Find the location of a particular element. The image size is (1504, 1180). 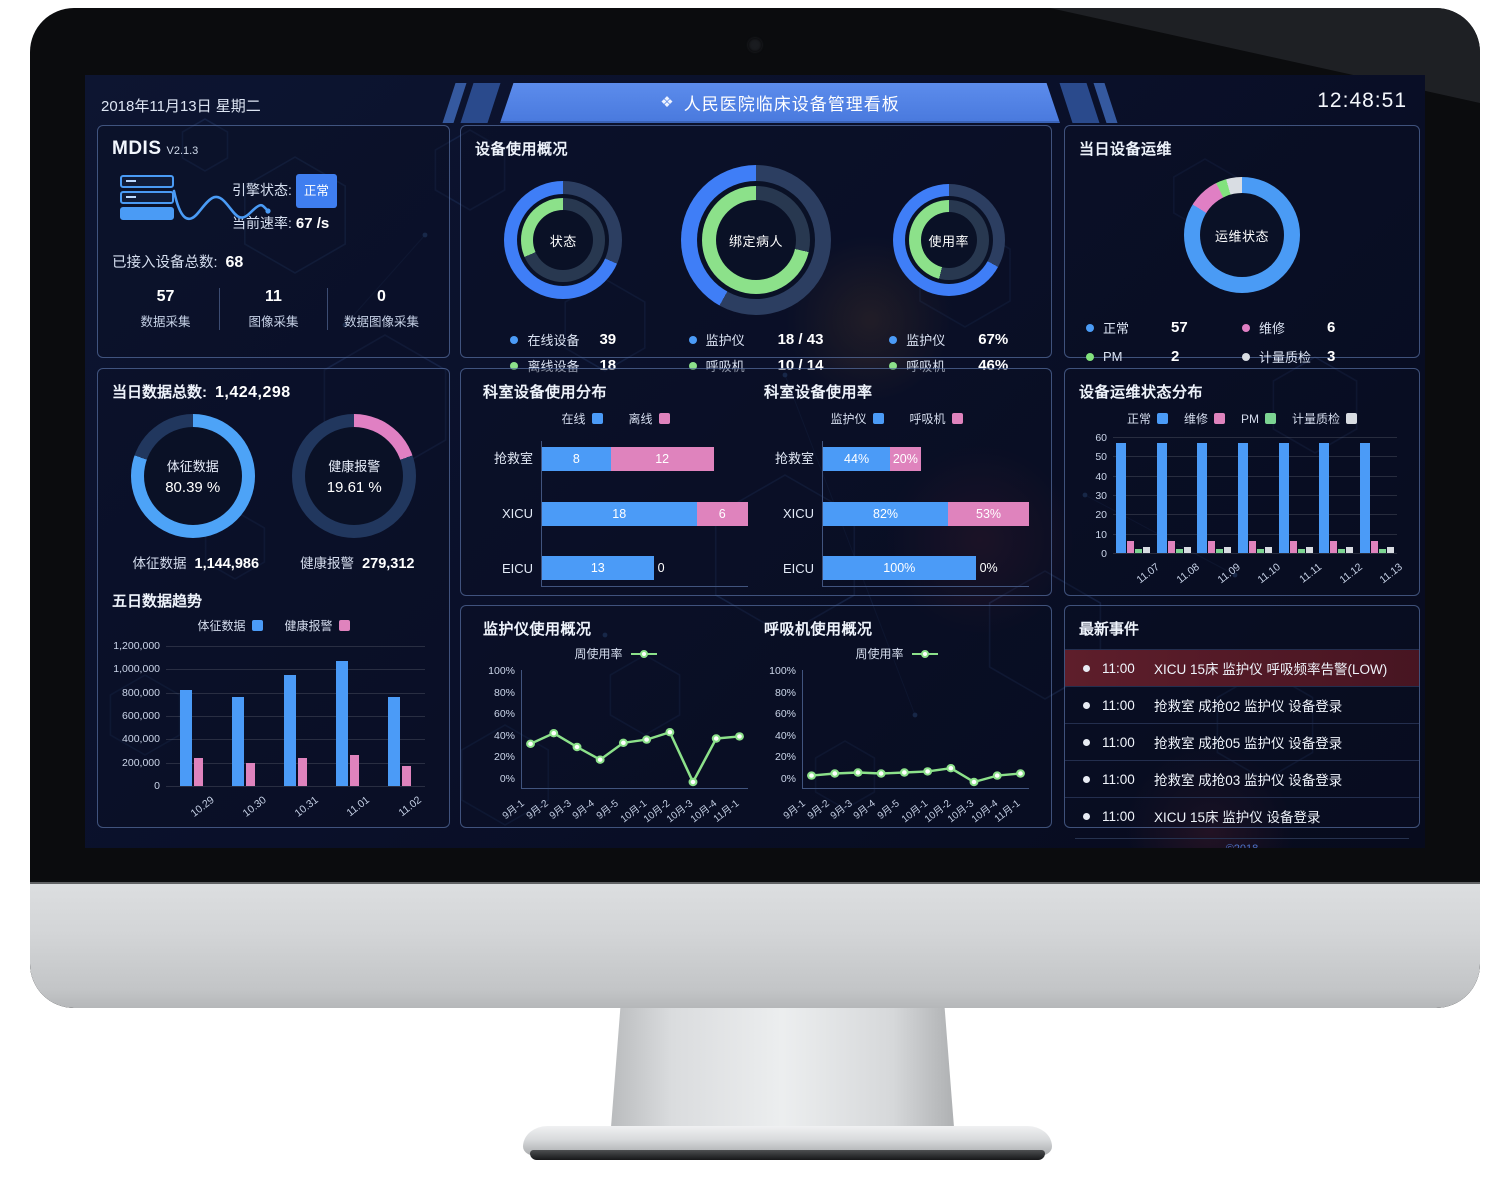

y-tick-label: 20% is located at coordinates (504, 757).